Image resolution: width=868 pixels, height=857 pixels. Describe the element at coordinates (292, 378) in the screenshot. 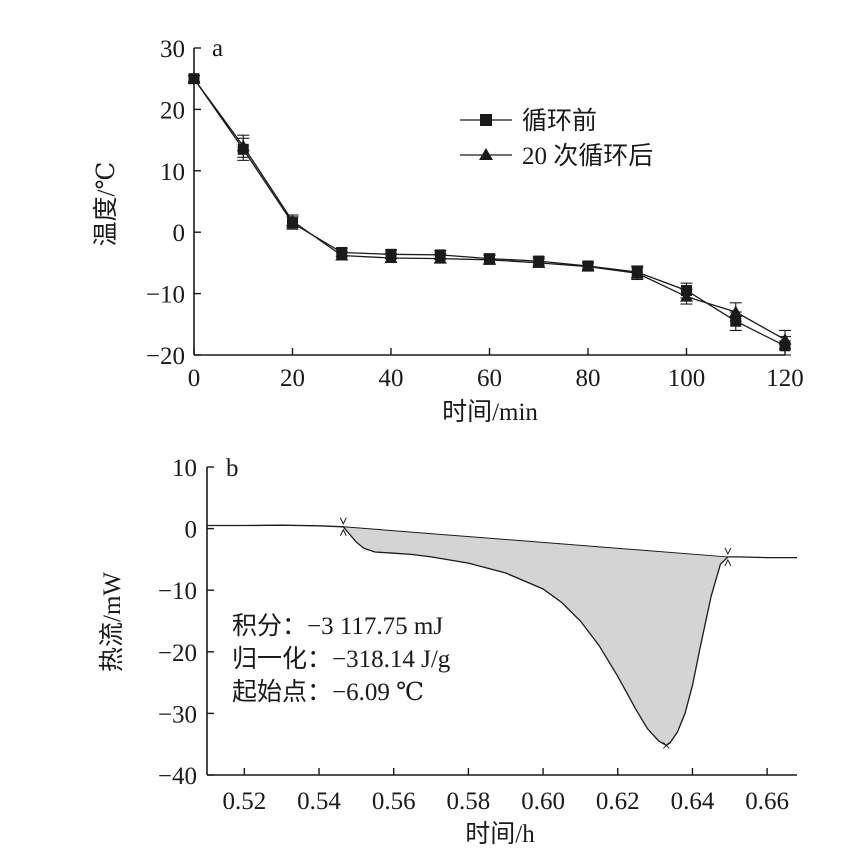

I see `x-tick-label: 20` at that location.